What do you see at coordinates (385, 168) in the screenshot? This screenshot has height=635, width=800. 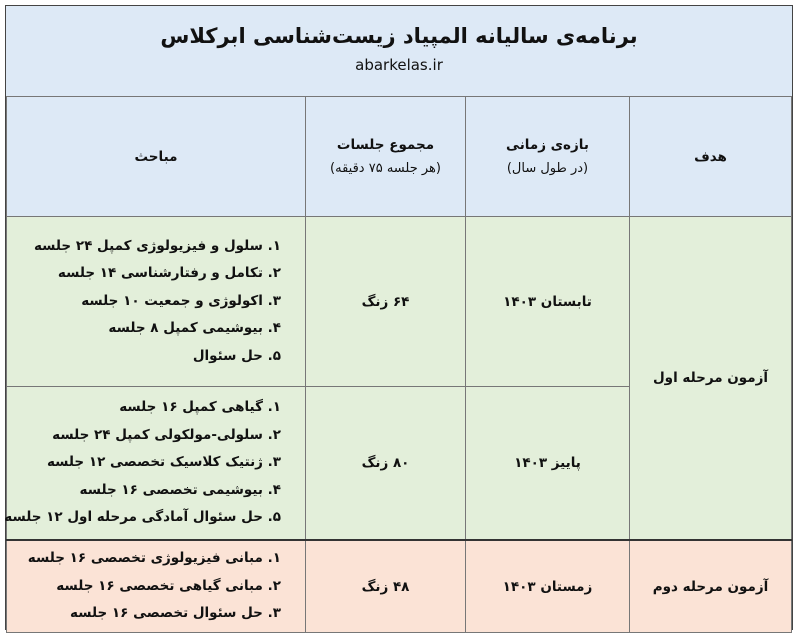 I see `header-sessions-sub: (هر جلسه ۷۵ دقیقه)` at bounding box center [385, 168].